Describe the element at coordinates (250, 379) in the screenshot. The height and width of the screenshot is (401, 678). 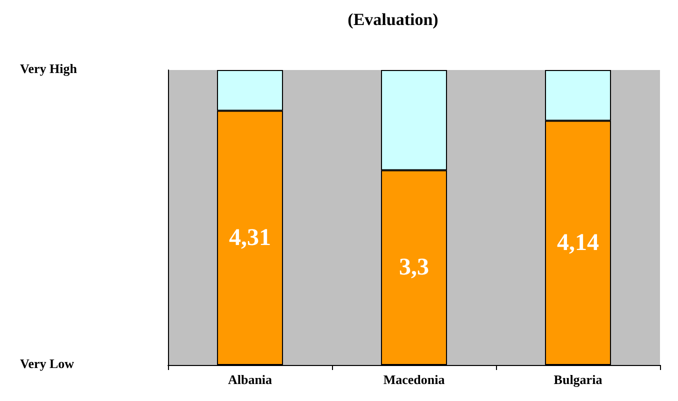
I see `x-tick-label: Albania` at that location.